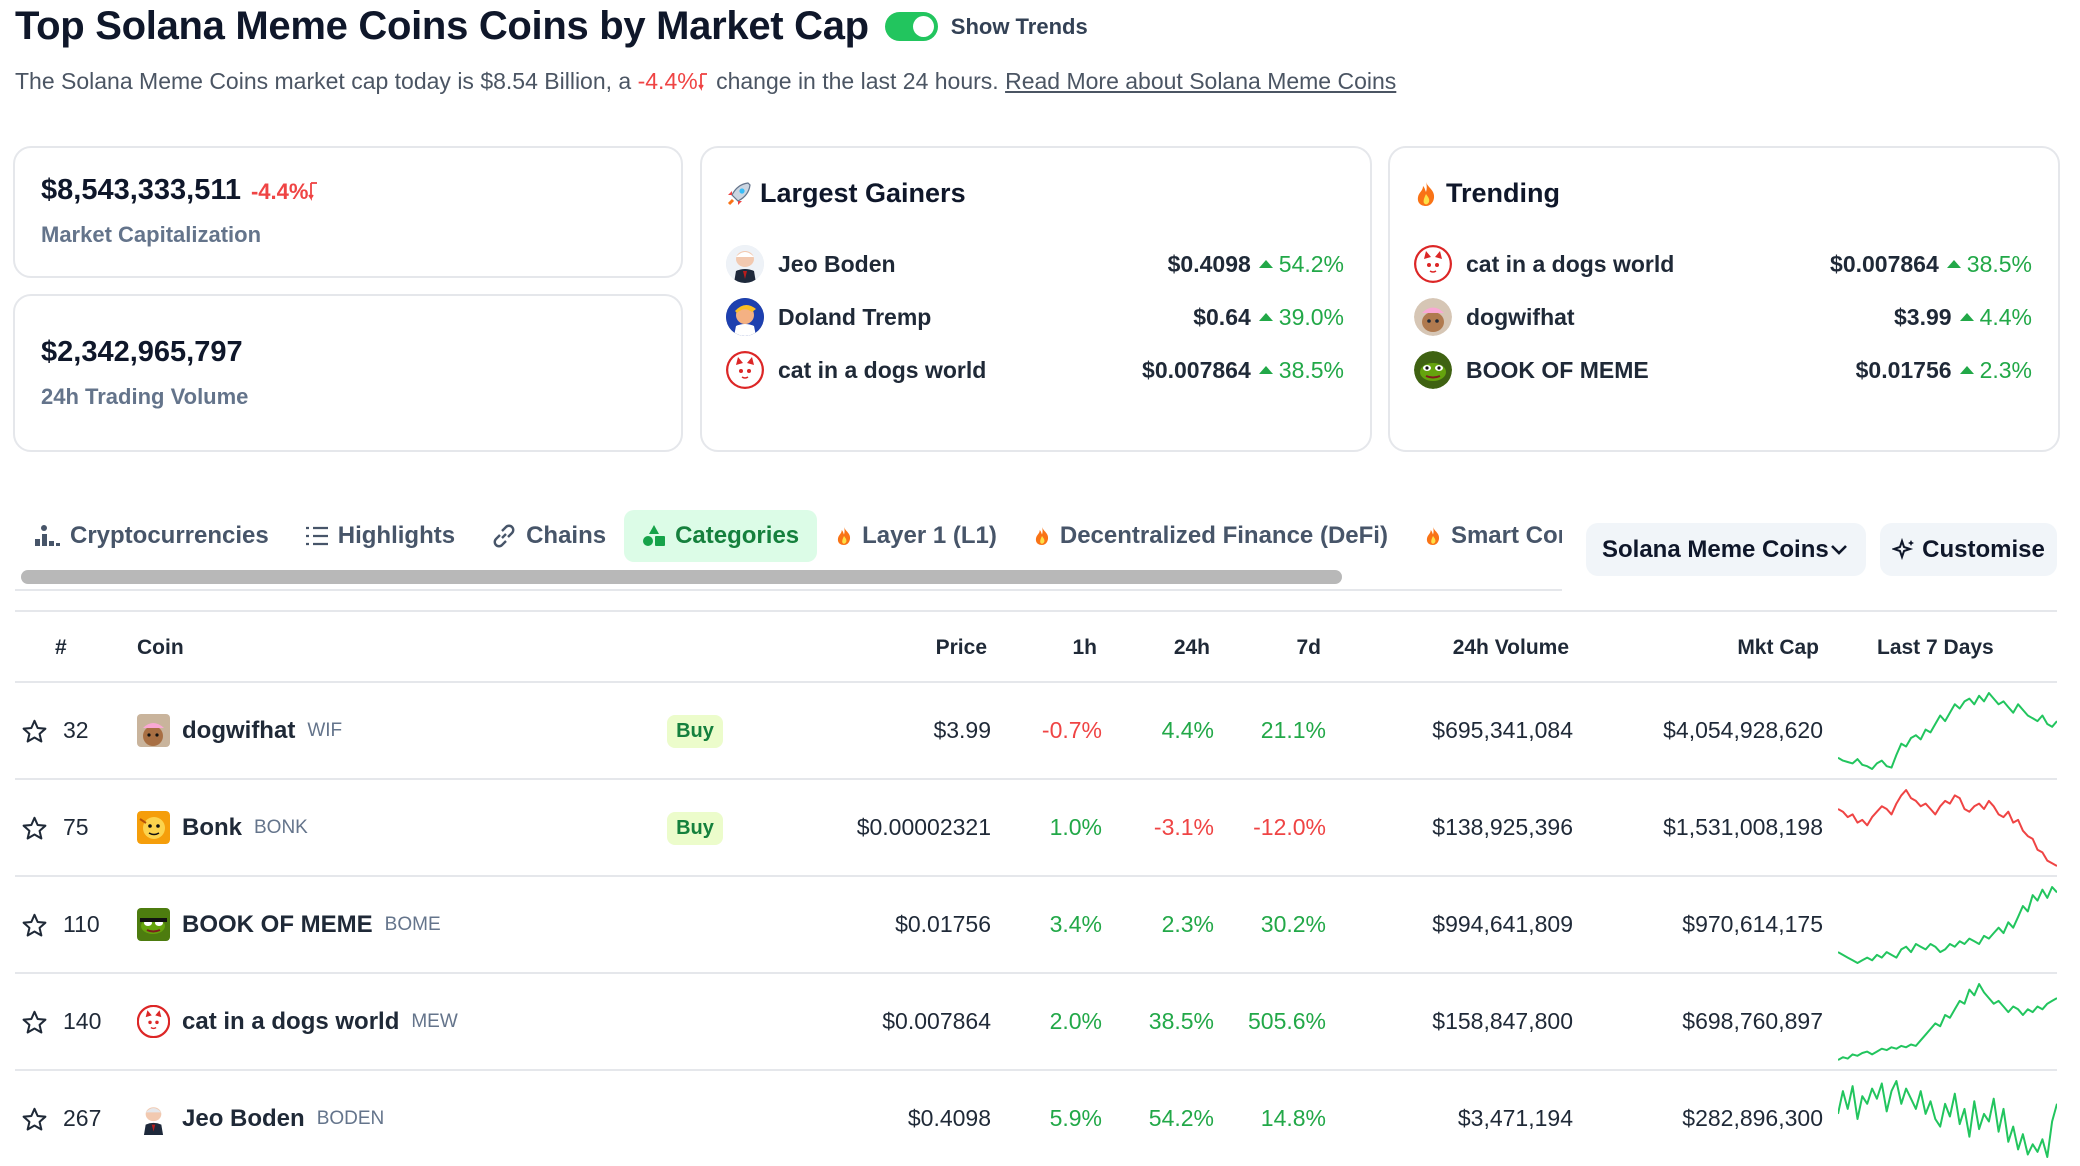 This screenshot has height=1166, width=2080. I want to click on coin-name: dogwifhat, so click(239, 730).